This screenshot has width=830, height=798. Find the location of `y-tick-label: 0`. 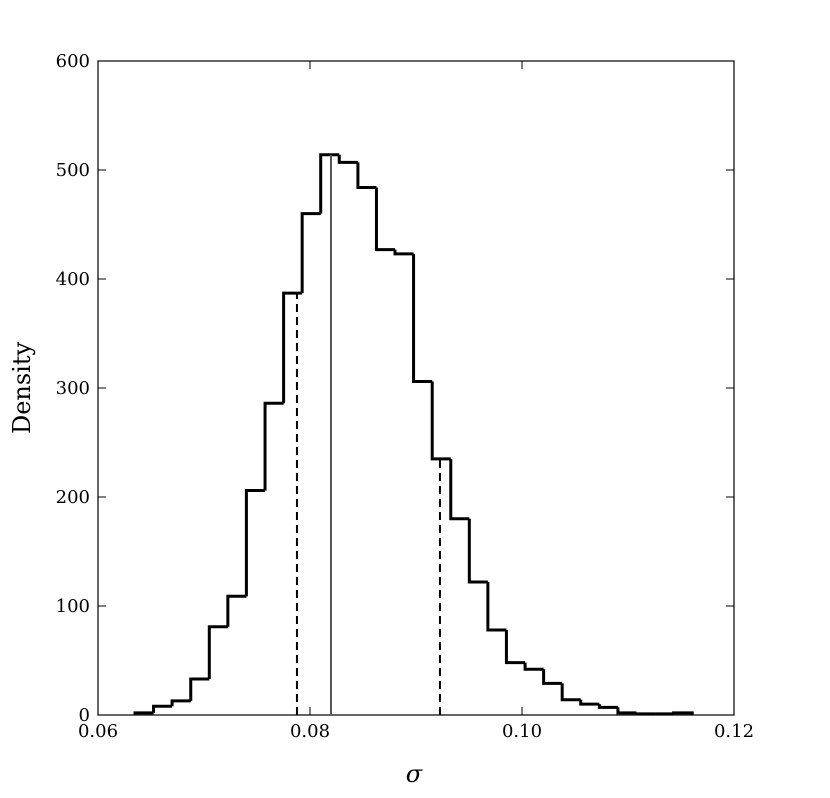

y-tick-label: 0 is located at coordinates (84, 715).